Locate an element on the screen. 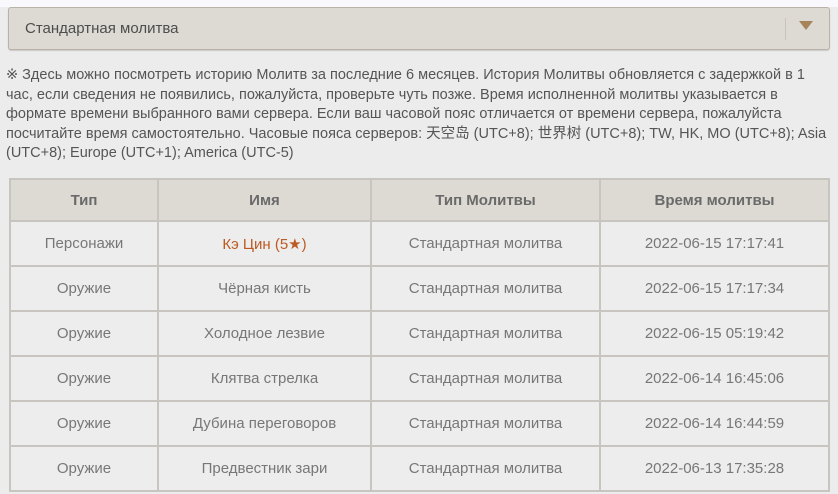  cell-time: 2022-06-13 17:35:28 is located at coordinates (714, 468).